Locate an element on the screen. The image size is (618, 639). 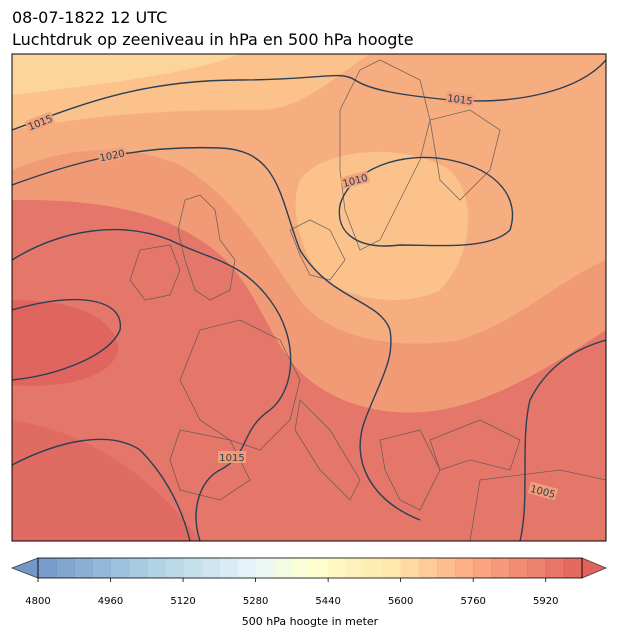
colorbar-tick-label: 5280 is located at coordinates (255, 601).